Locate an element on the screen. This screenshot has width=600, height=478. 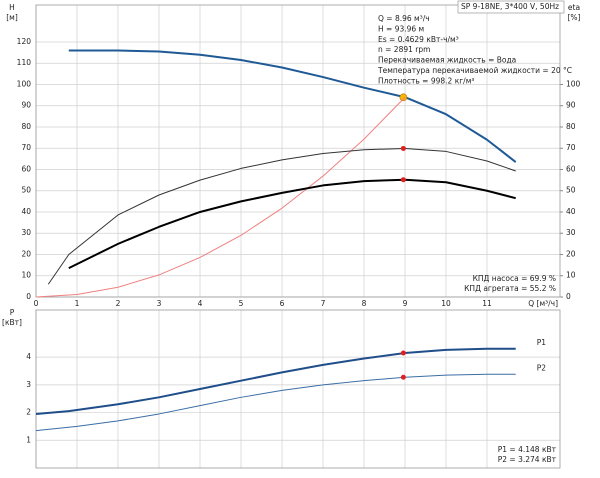
x-tick-label: 2 is located at coordinates (118, 303).